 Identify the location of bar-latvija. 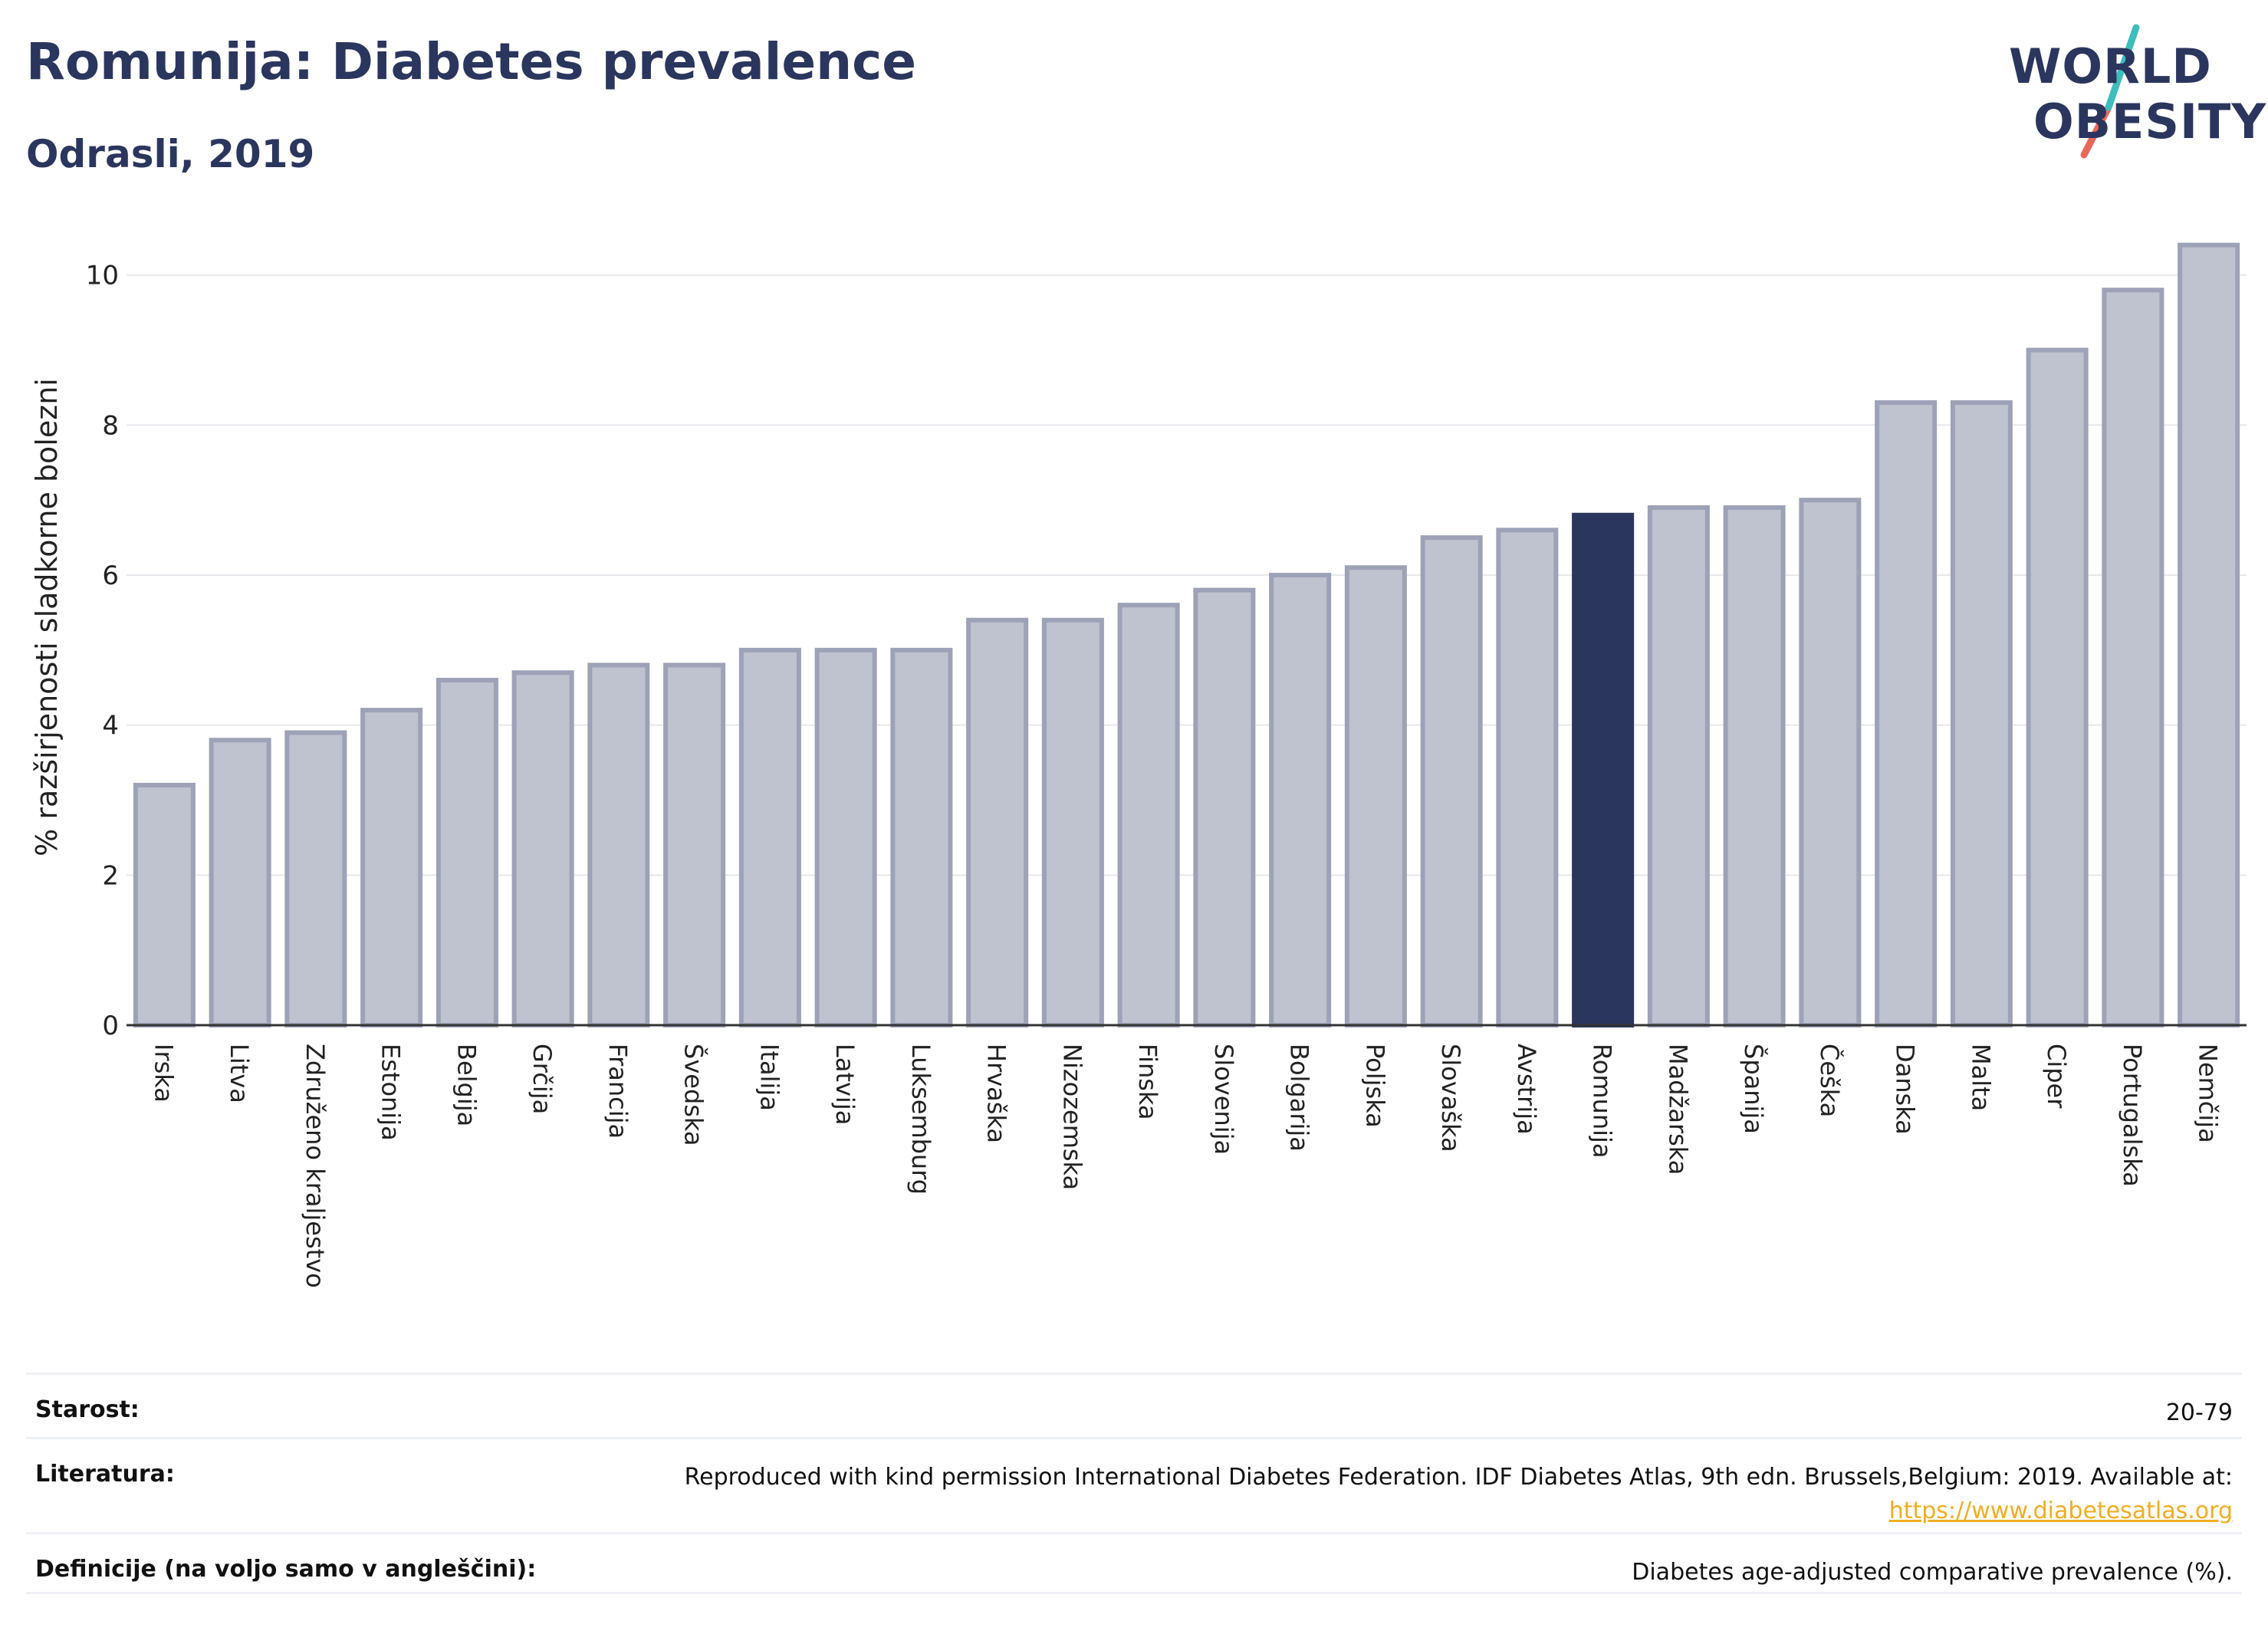
(845, 837).